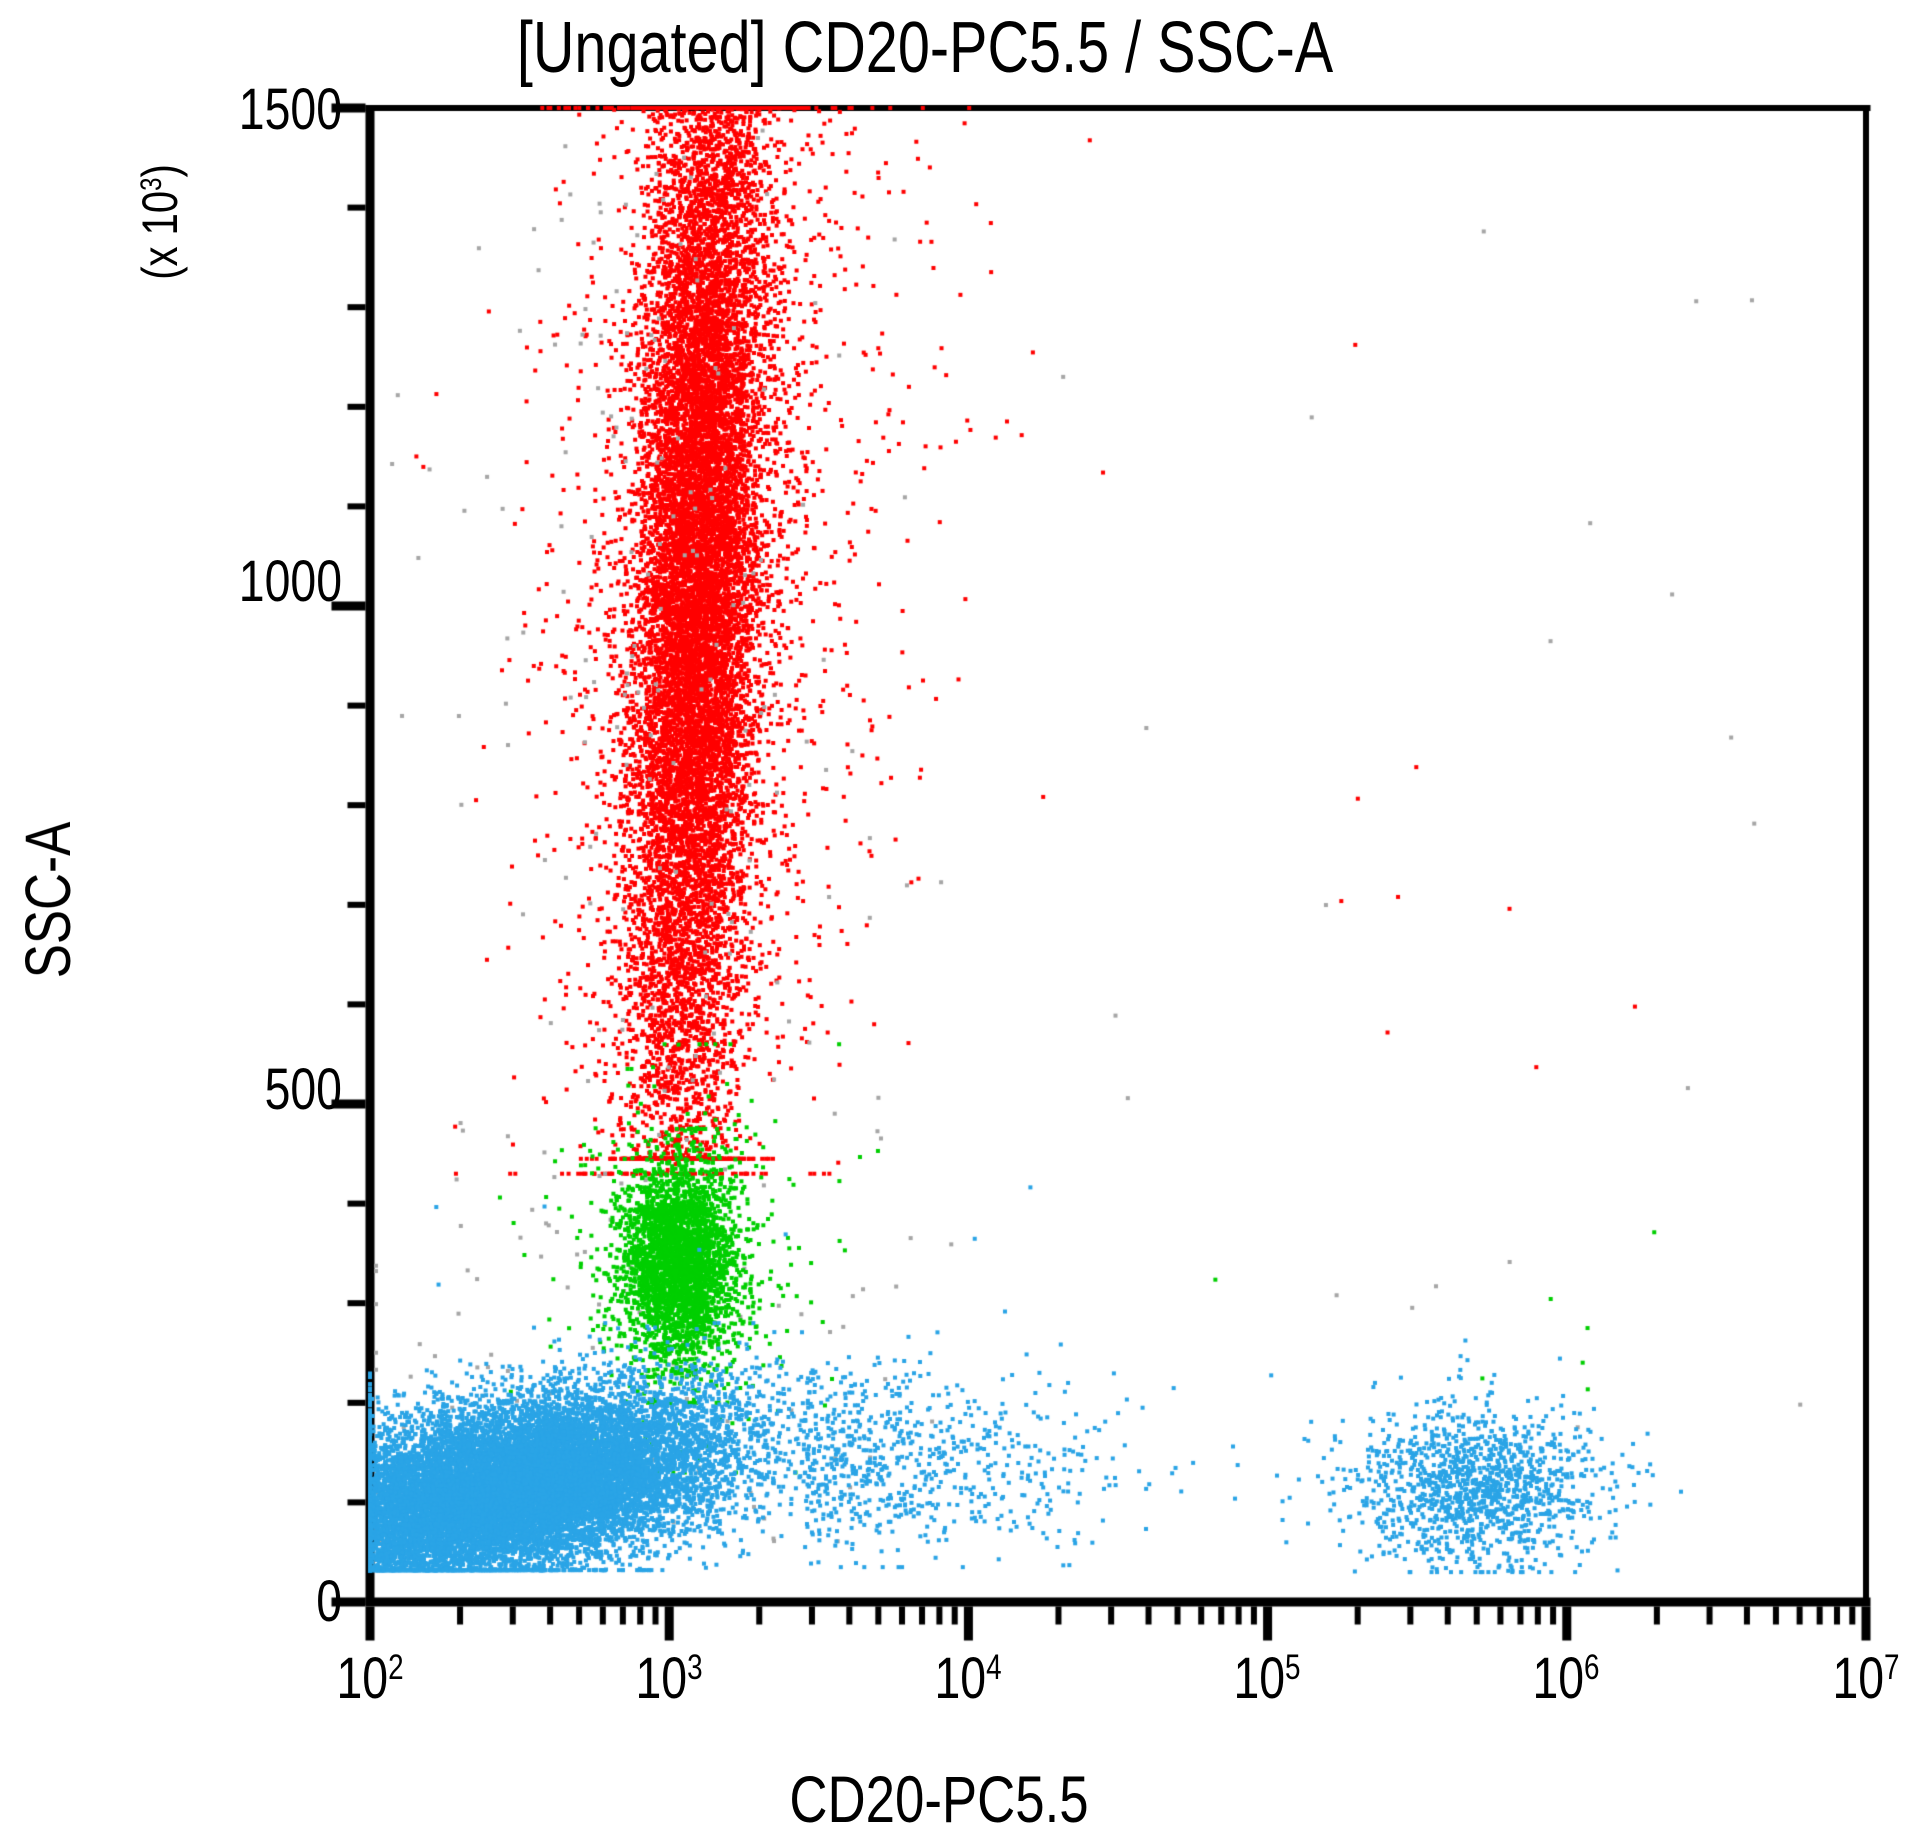  What do you see at coordinates (1592, 1667) in the screenshot?
I see `exponent: 6` at bounding box center [1592, 1667].